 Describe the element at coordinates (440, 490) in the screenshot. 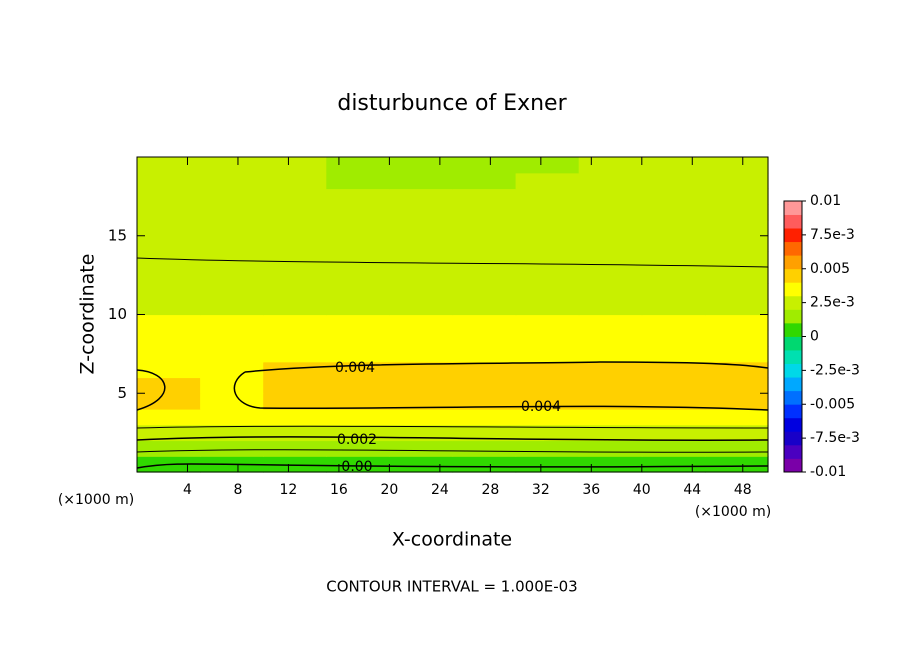

I see `x-tick-label: 24` at that location.